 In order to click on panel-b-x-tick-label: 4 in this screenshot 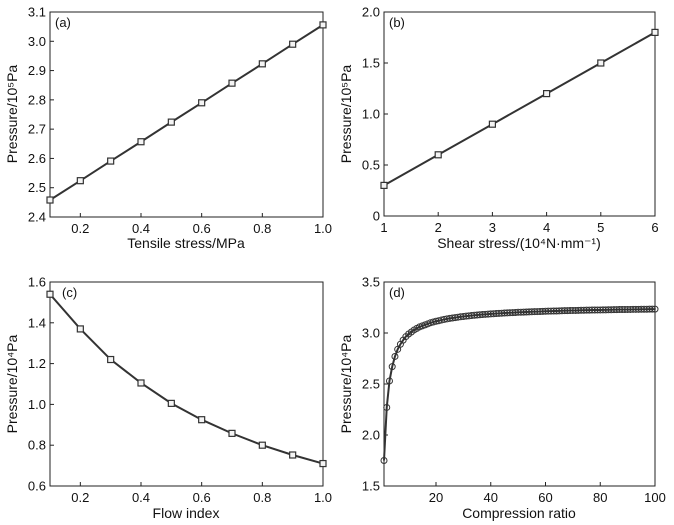, I will do `click(546, 227)`.